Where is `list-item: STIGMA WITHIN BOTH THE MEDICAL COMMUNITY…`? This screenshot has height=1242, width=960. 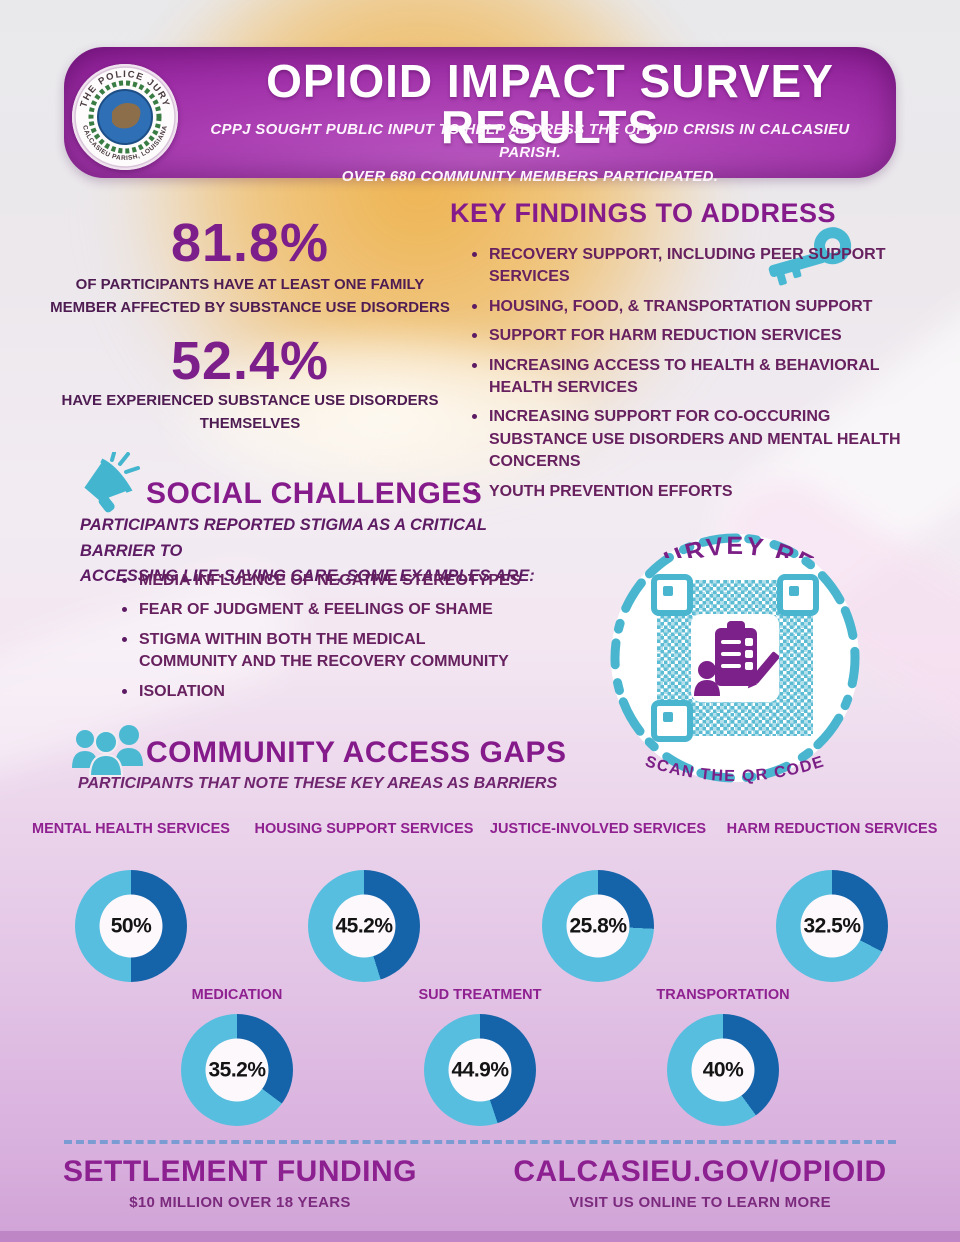
list-item: STIGMA WITHIN BOTH THE MEDICAL COMMUNITY… is located at coordinates (322, 651).